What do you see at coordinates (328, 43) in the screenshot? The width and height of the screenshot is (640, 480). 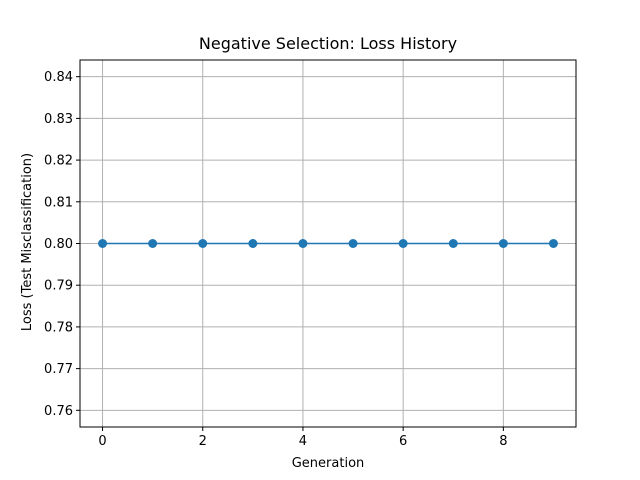 I see `chart-title: Negative Selection: Loss History` at bounding box center [328, 43].